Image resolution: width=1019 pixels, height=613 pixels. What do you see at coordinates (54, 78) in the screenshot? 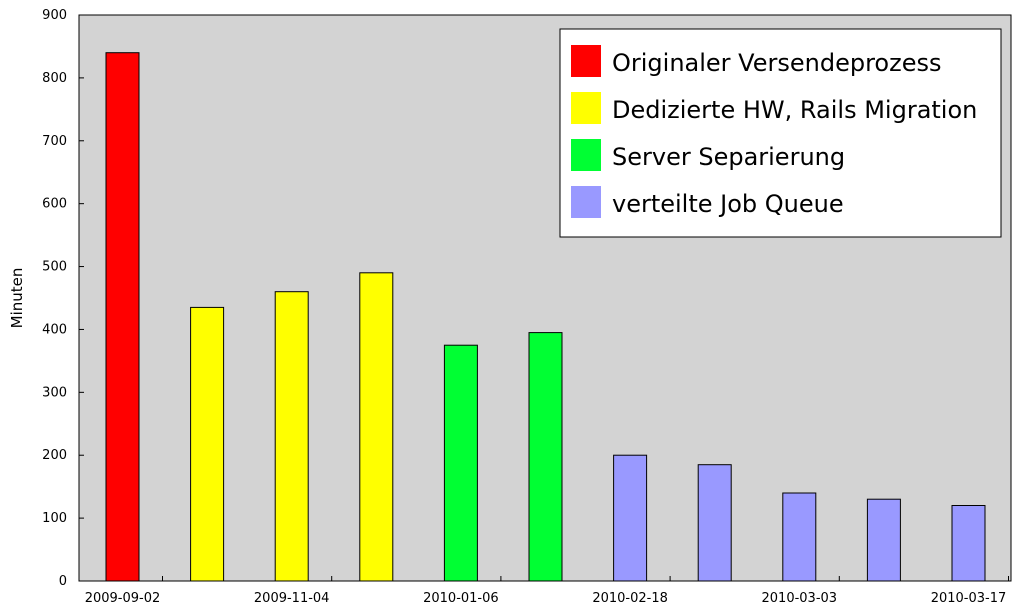
I see `y-tick-label: 800` at bounding box center [54, 78].